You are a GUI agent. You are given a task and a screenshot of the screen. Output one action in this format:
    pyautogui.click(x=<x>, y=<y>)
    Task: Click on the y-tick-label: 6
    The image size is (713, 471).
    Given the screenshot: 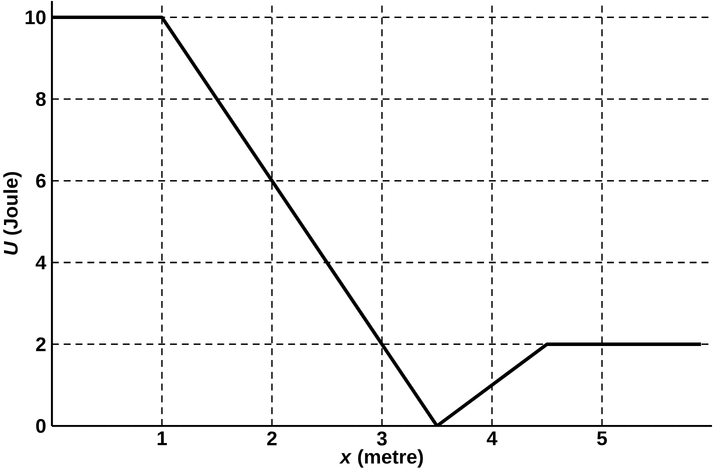 What is the action you would take?
    pyautogui.click(x=41, y=181)
    